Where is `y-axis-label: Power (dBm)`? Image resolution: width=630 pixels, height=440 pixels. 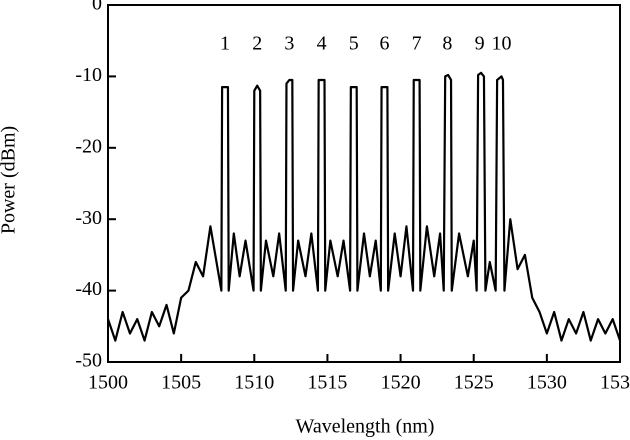
y-axis-label: Power (dBm) is located at coordinates (10, 180).